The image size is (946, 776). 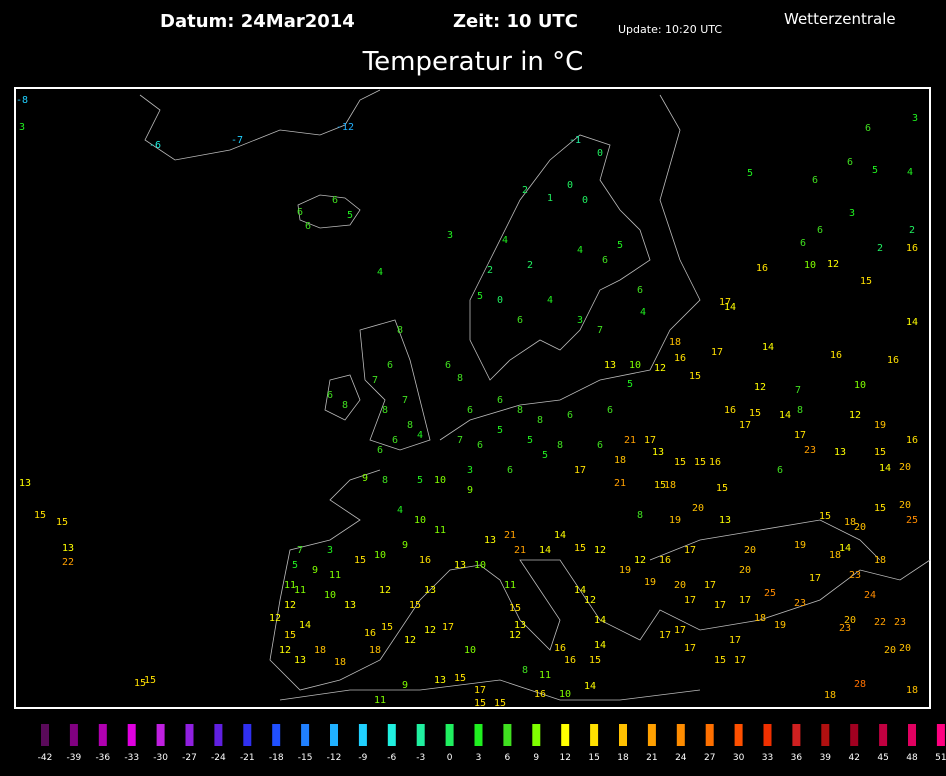 What do you see at coordinates (305, 758) in the screenshot?
I see `colorbar-label: -15` at bounding box center [305, 758].